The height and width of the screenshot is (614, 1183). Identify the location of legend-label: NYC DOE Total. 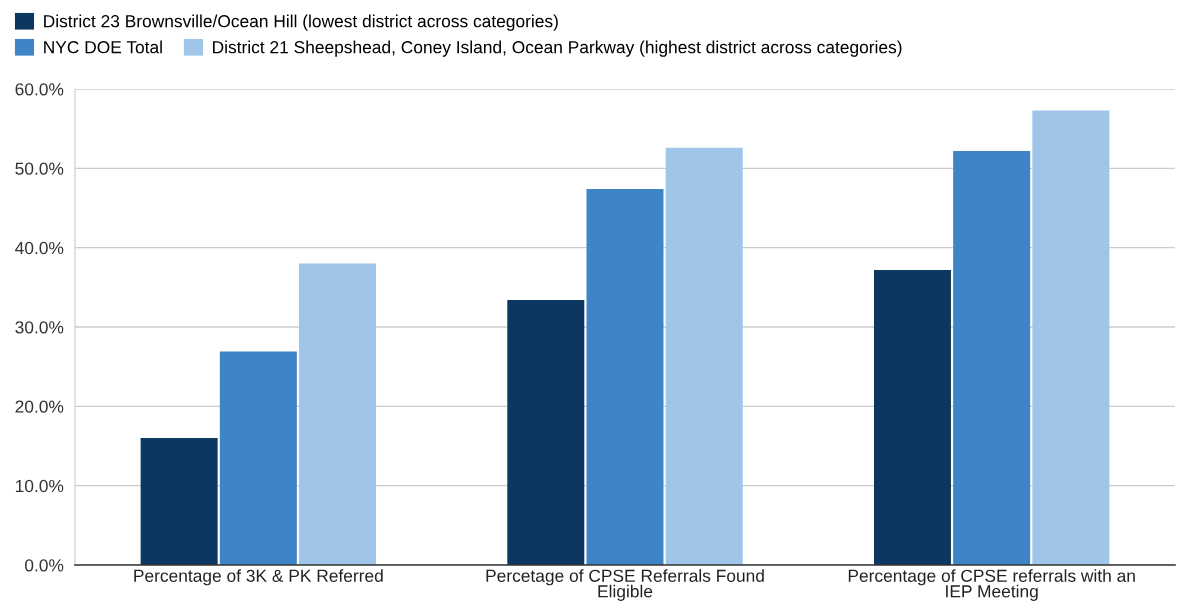
(103, 47).